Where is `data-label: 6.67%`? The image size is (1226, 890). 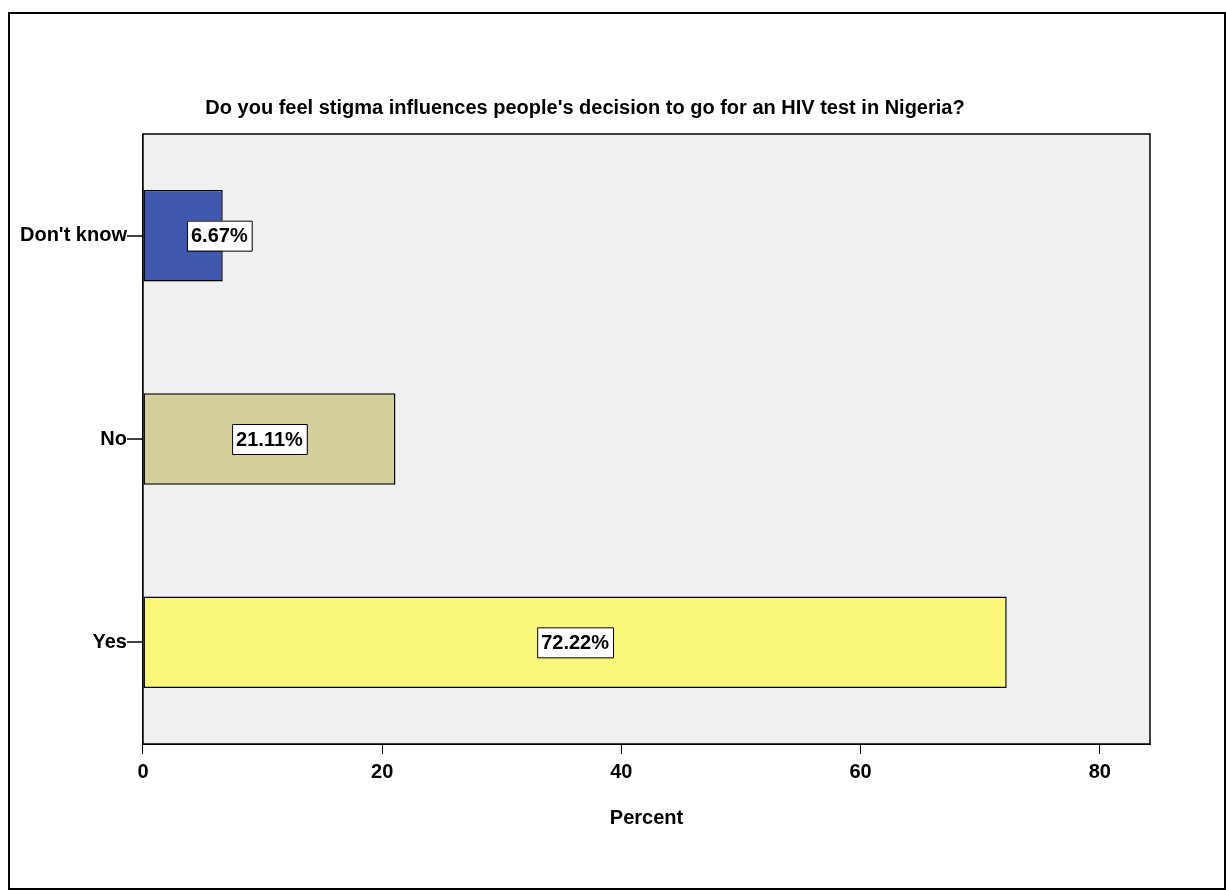 data-label: 6.67% is located at coordinates (219, 235).